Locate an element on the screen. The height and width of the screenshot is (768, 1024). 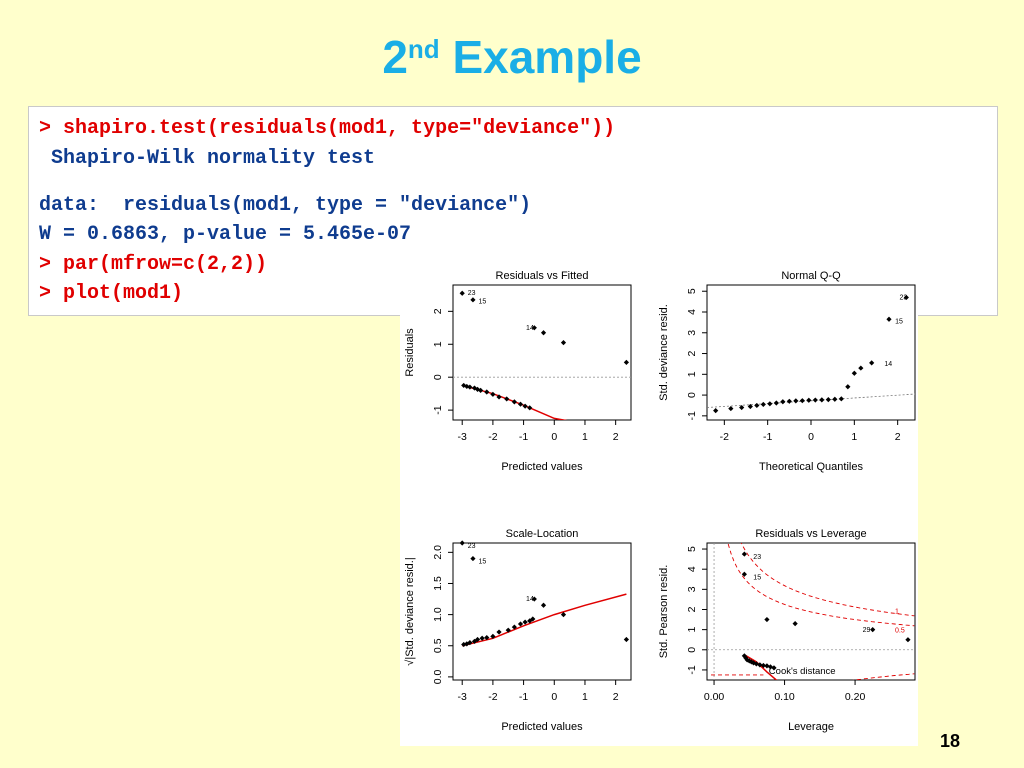
y-tick-label: 1.5 is located at coordinates (438, 583).